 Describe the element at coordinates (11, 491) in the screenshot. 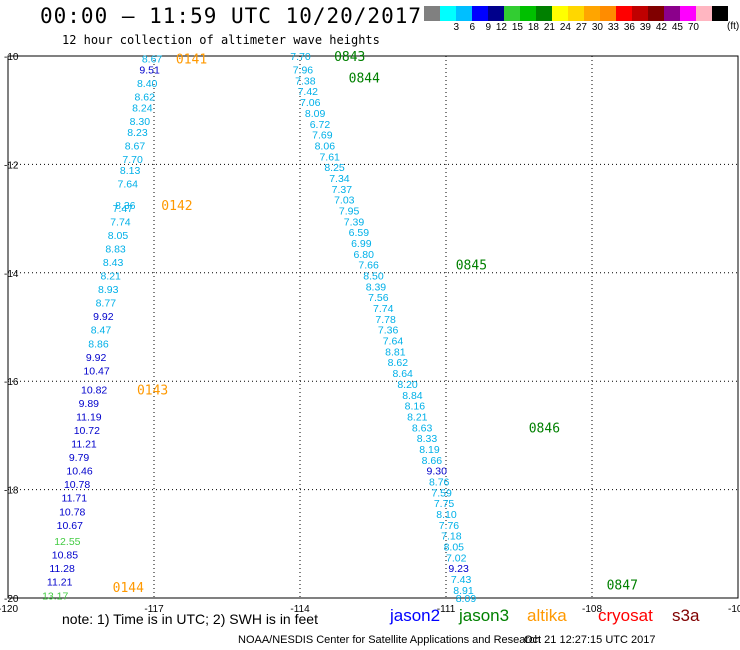

I see `y-tick-label: -18` at that location.